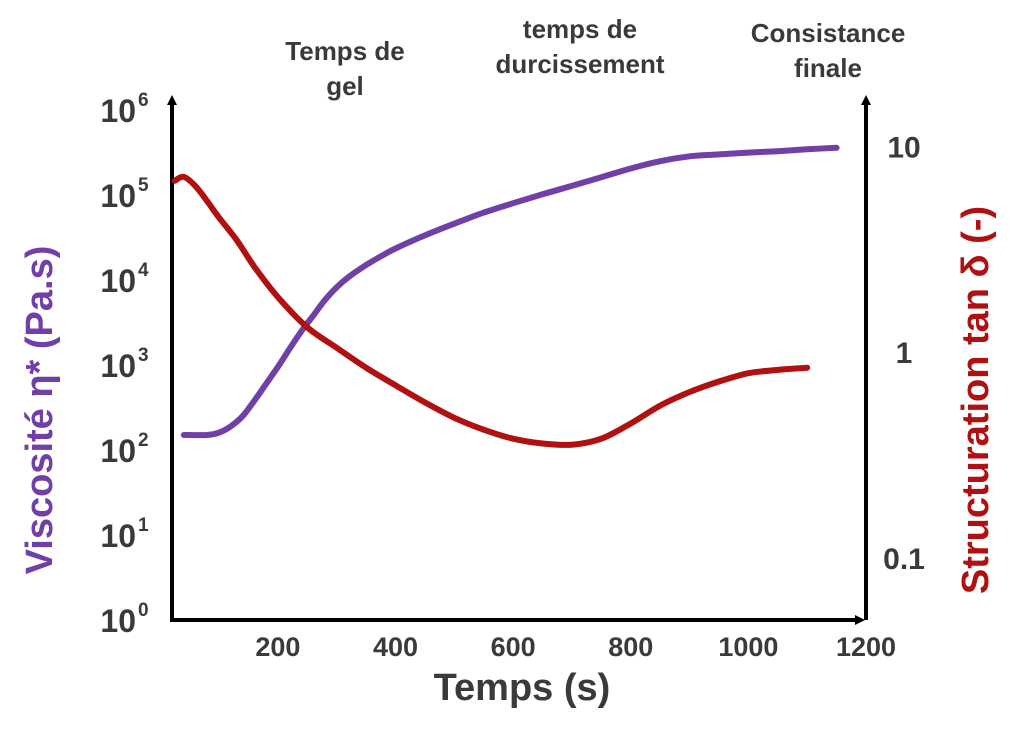  What do you see at coordinates (344, 51) in the screenshot?
I see `annotation-gel-line-1: Temps de` at bounding box center [344, 51].